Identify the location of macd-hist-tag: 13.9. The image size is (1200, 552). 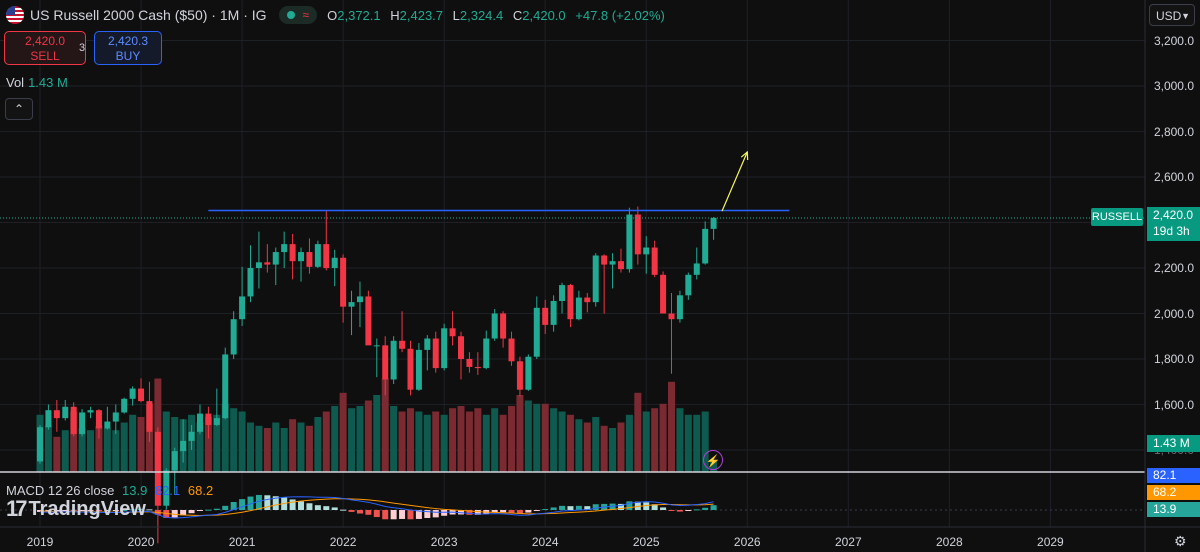
(1173, 509).